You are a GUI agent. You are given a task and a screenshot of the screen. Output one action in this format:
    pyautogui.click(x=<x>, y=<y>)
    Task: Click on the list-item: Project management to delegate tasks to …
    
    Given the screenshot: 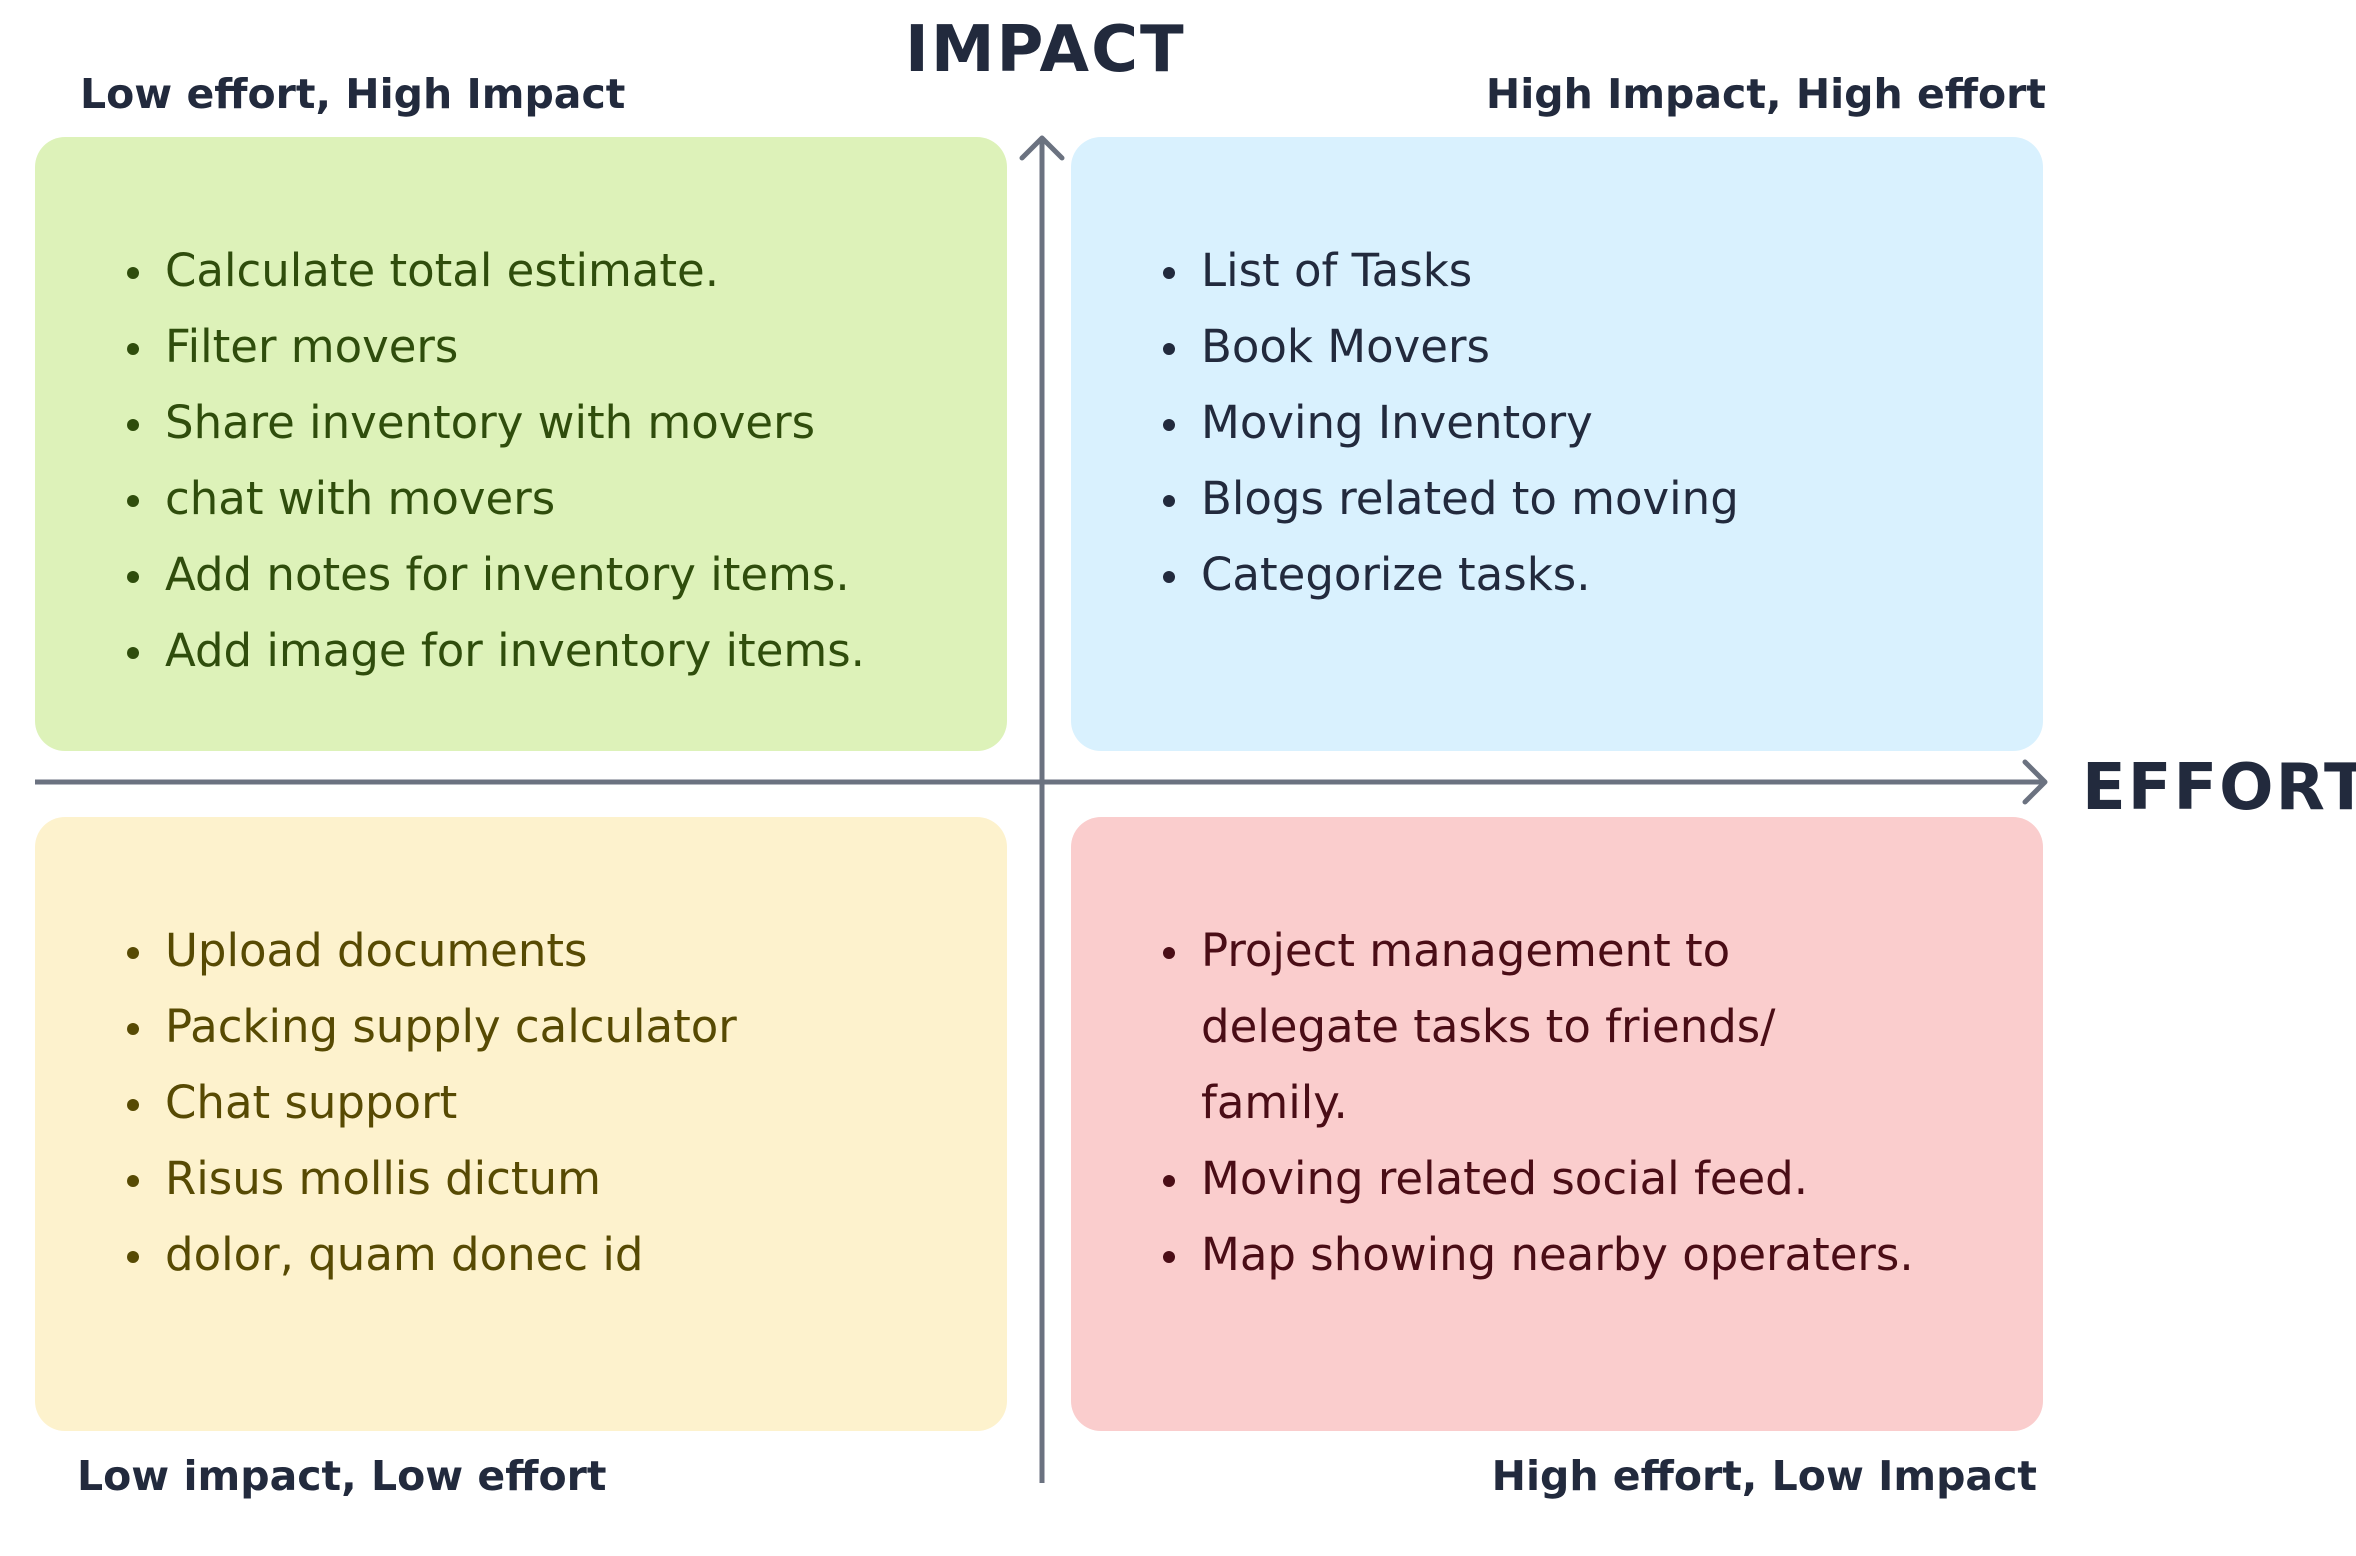 What is the action you would take?
    pyautogui.click(x=1543, y=1027)
    